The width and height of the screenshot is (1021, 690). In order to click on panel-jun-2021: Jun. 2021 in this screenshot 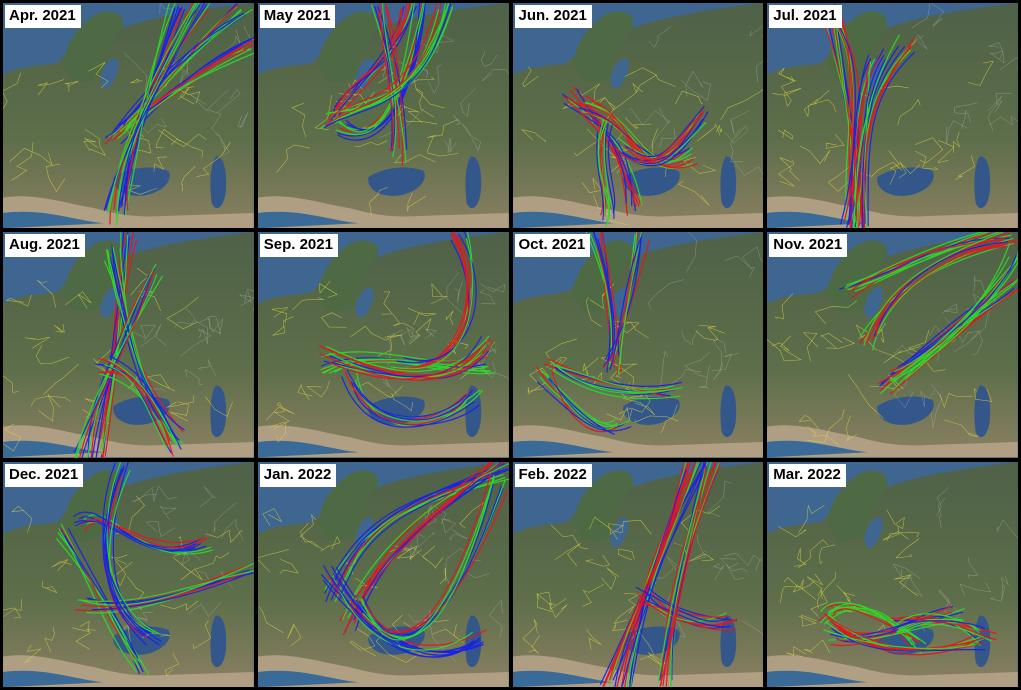, I will do `click(638, 116)`.